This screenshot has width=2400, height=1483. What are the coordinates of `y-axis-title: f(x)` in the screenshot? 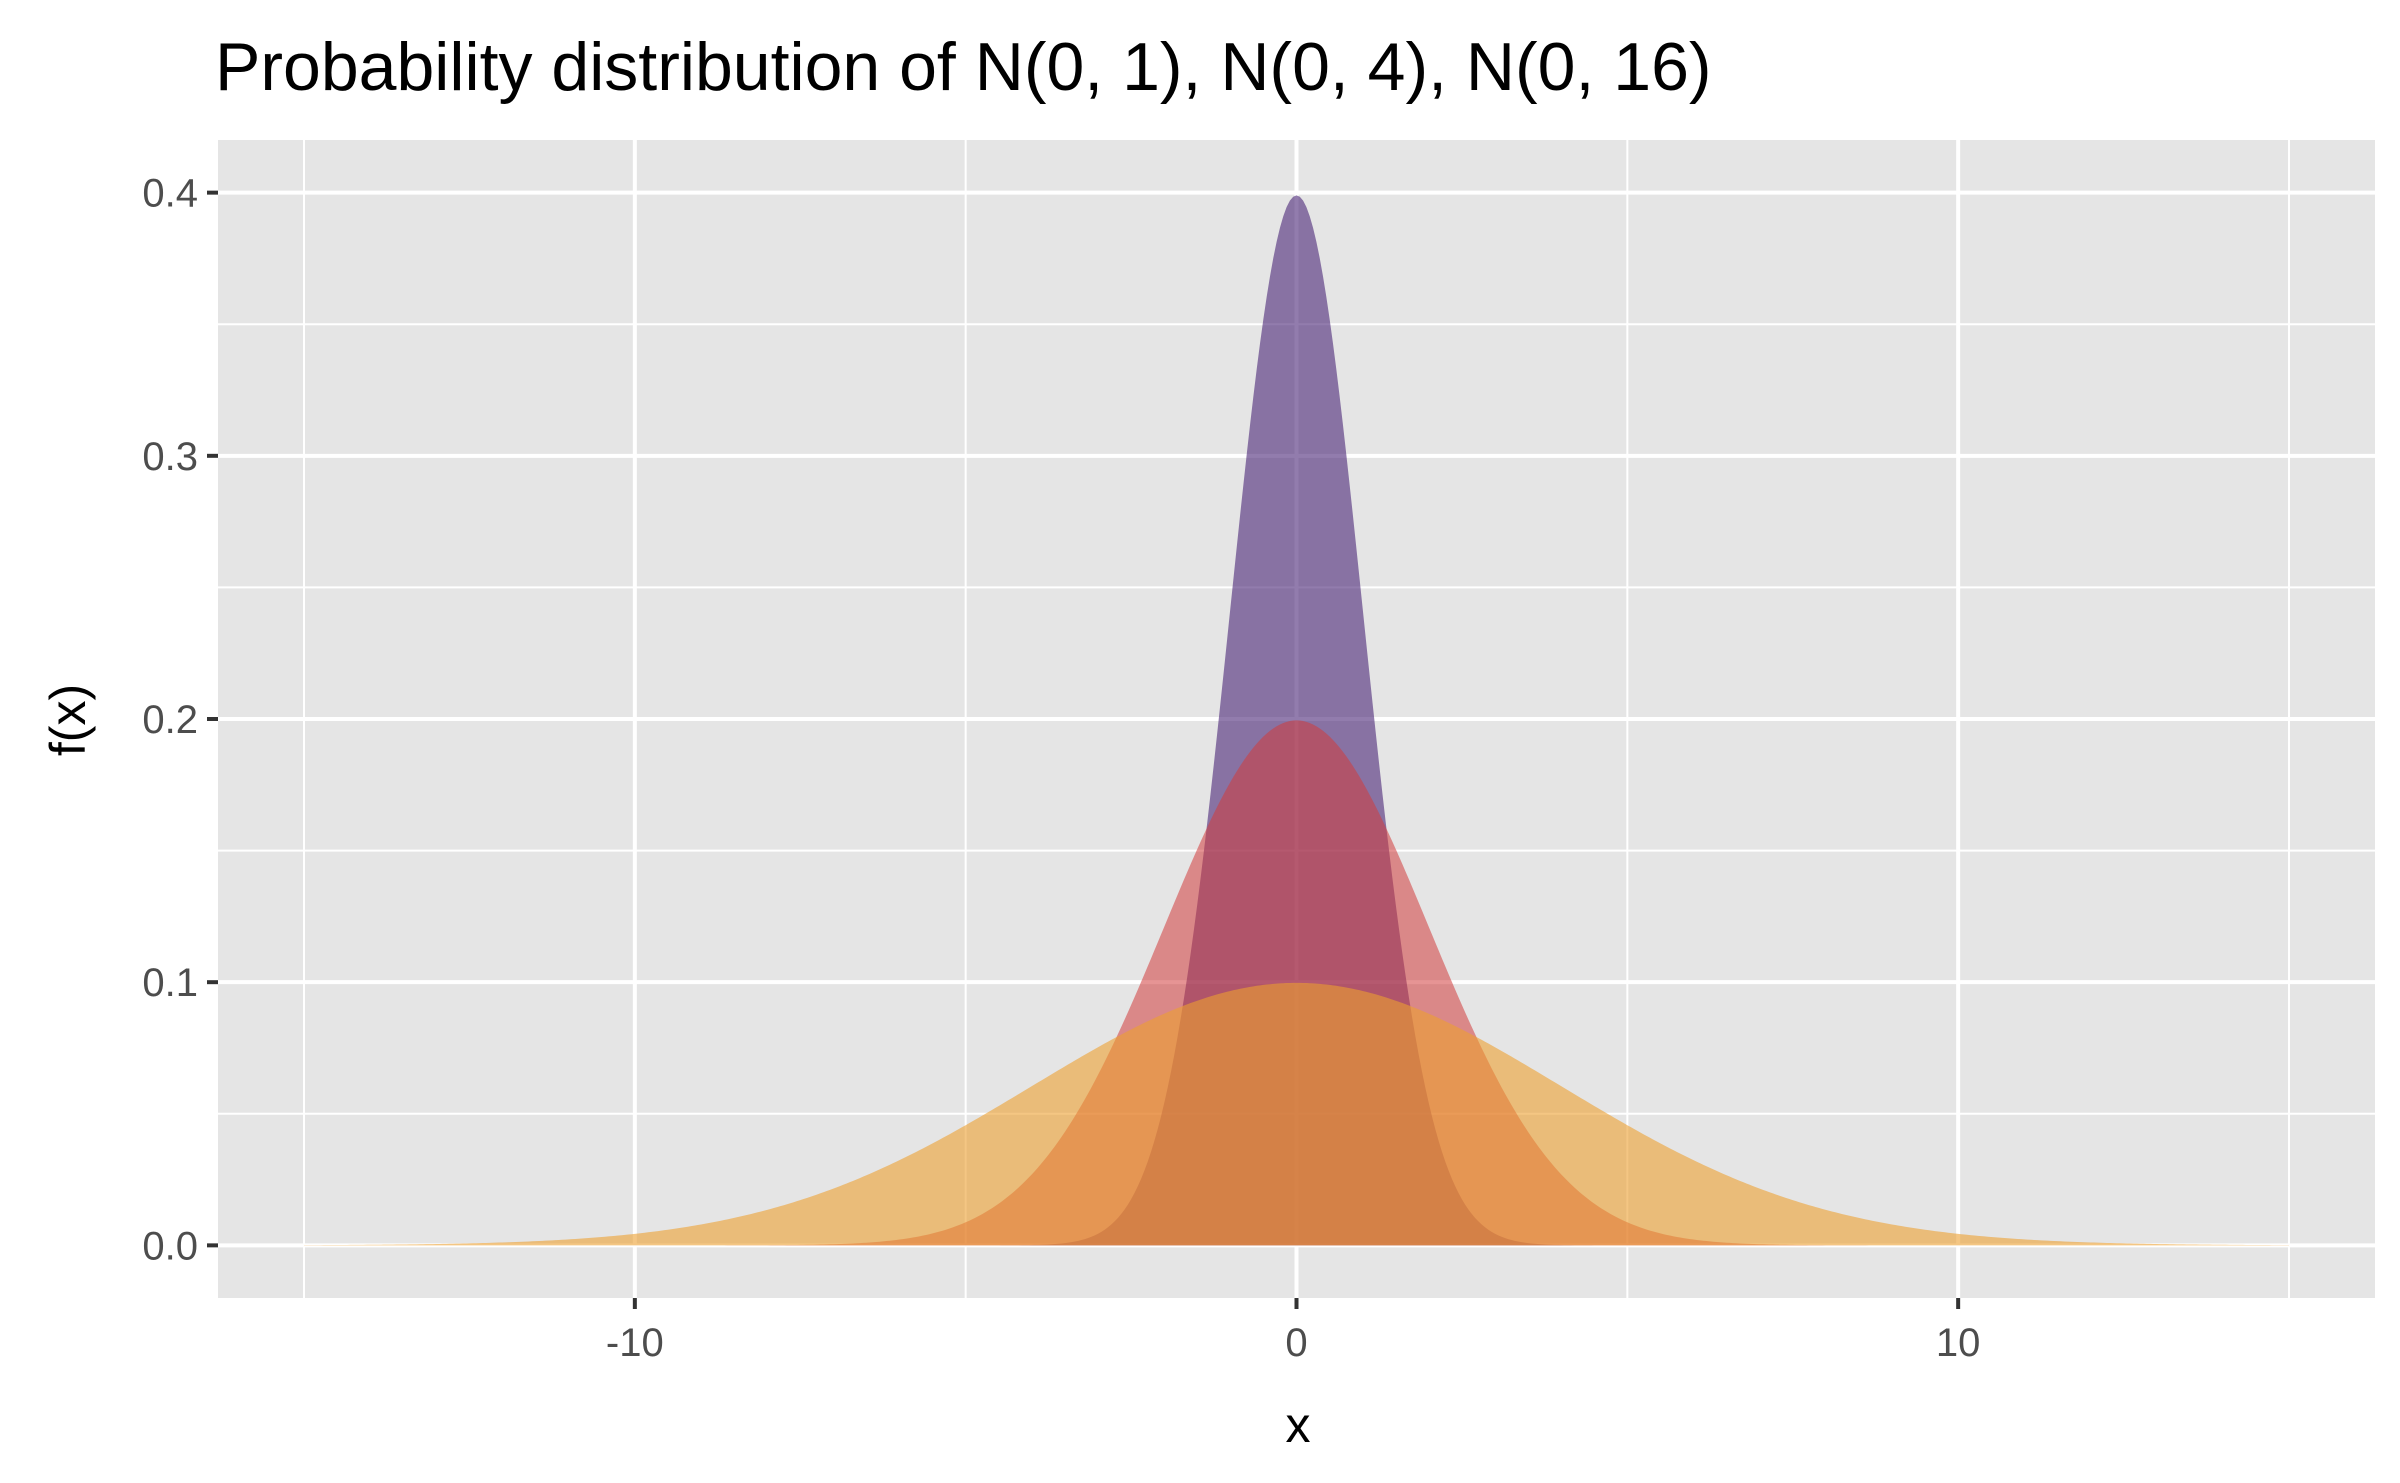 It's located at (68, 720).